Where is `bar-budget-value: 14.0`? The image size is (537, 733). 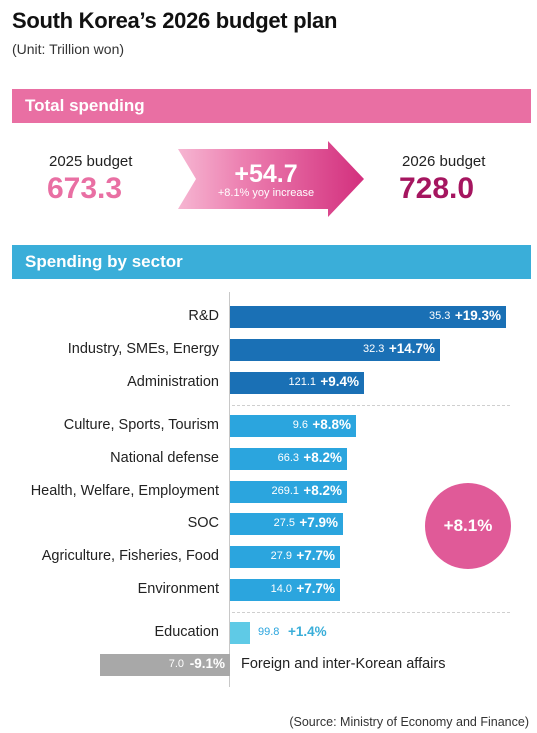
bar-budget-value: 14.0 is located at coordinates (281, 589).